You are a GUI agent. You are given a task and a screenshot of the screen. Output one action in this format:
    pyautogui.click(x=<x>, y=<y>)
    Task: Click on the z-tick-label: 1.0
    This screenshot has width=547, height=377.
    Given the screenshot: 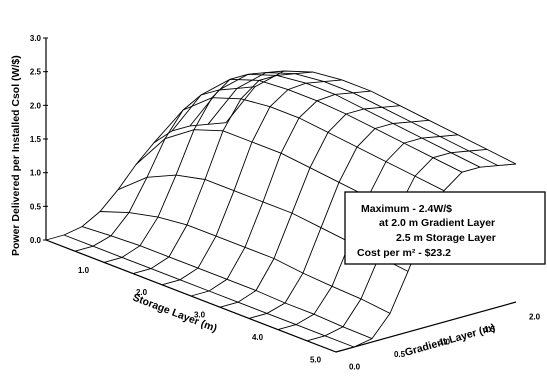 What is the action you would take?
    pyautogui.click(x=36, y=173)
    